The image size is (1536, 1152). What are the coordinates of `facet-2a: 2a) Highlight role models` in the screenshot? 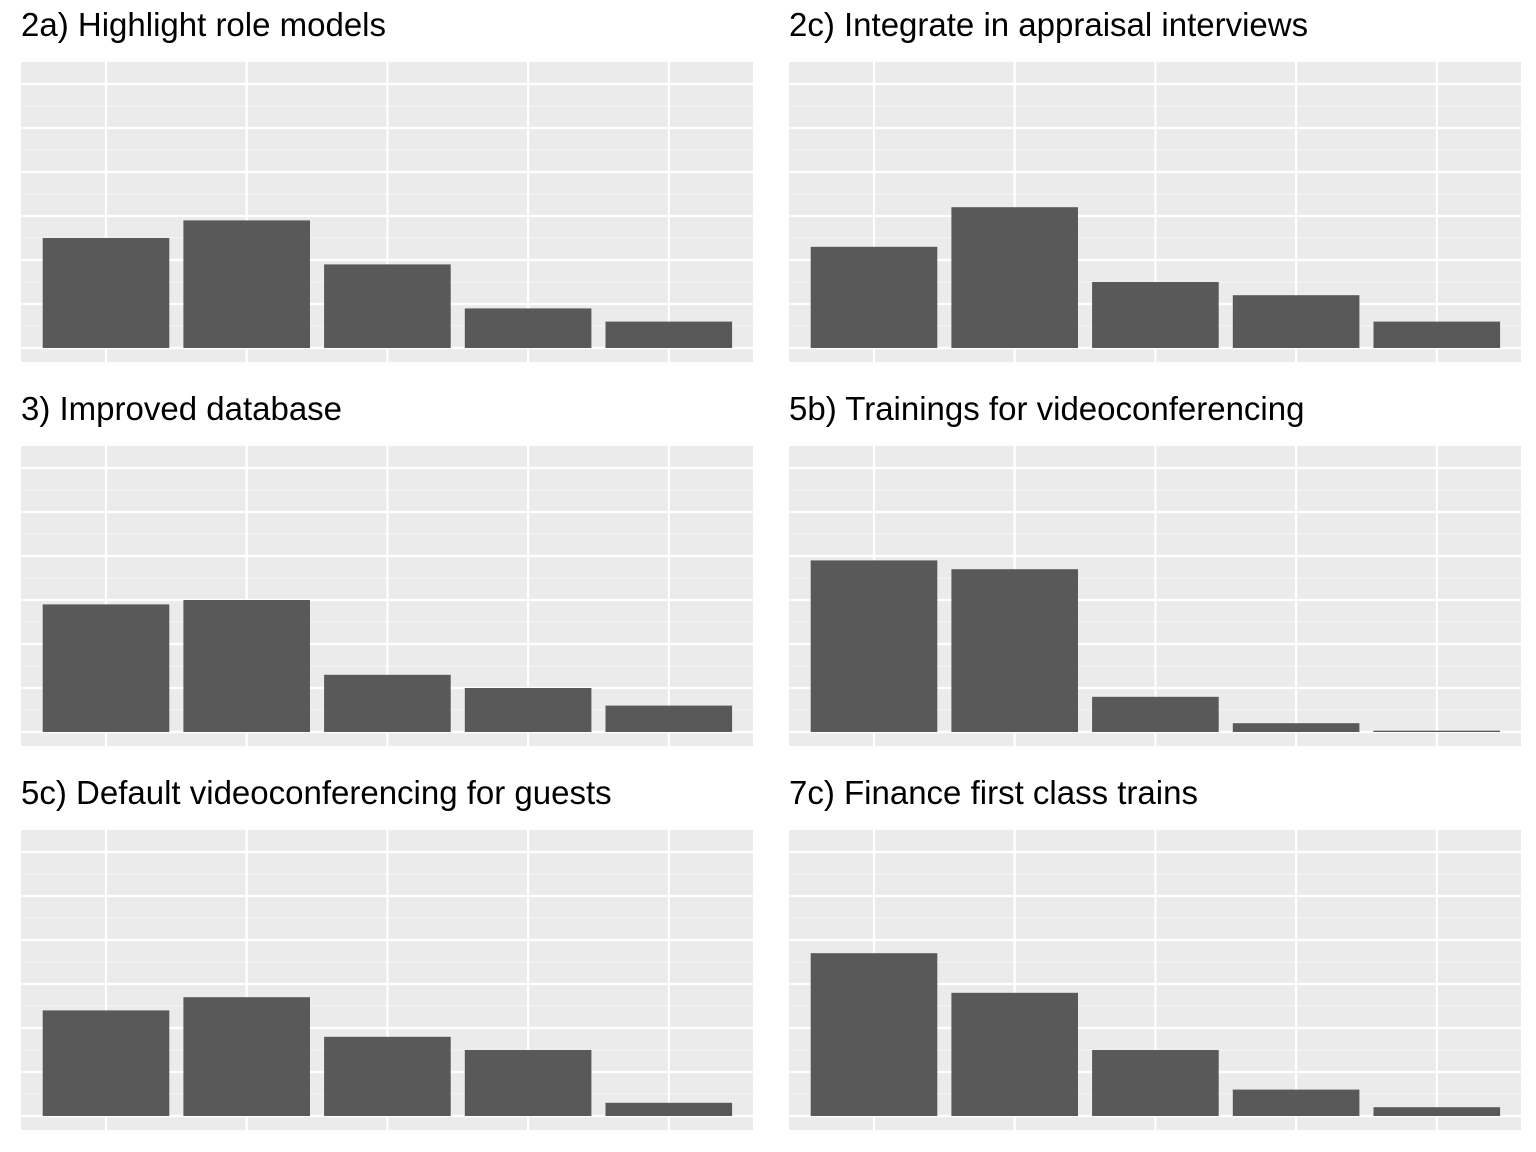 It's located at (387, 181).